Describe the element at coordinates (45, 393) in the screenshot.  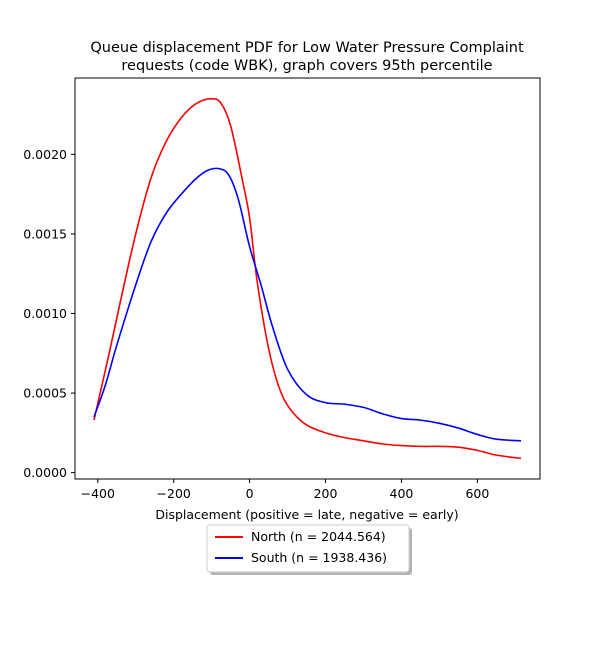
I see `y-tick-label: 0.0005` at that location.